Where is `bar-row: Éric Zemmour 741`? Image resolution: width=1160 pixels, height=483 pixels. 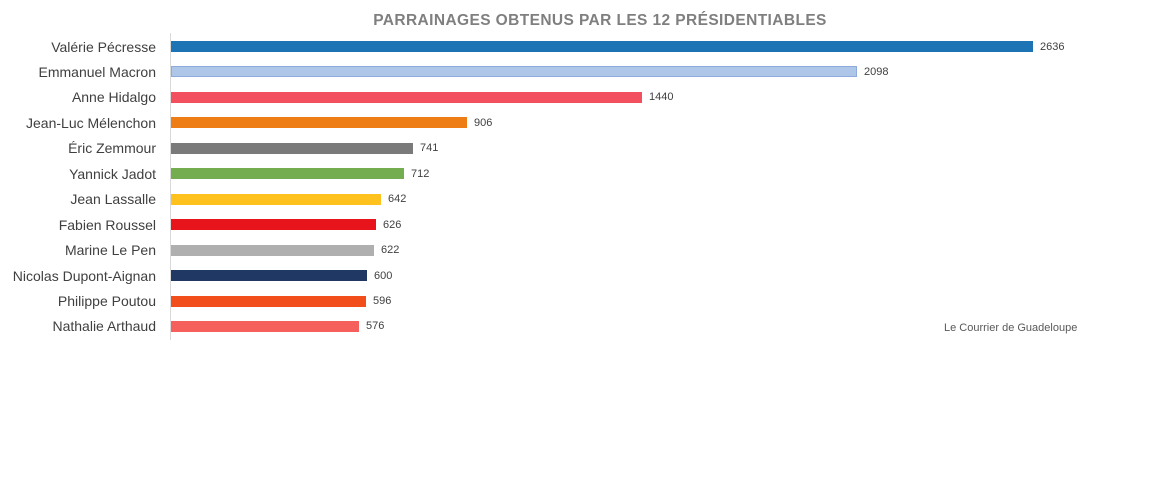 bar-row: Éric Zemmour 741 is located at coordinates (580, 148).